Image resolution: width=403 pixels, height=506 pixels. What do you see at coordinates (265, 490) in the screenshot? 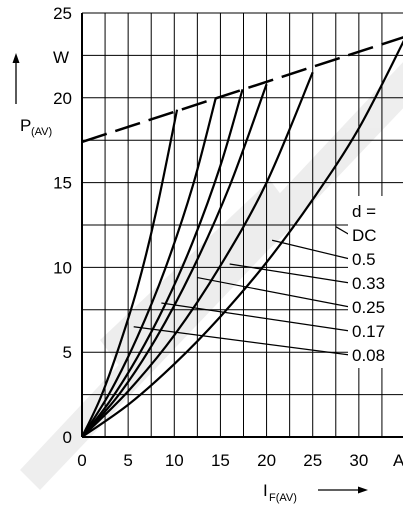
I see `x-axis-label: I` at bounding box center [265, 490].